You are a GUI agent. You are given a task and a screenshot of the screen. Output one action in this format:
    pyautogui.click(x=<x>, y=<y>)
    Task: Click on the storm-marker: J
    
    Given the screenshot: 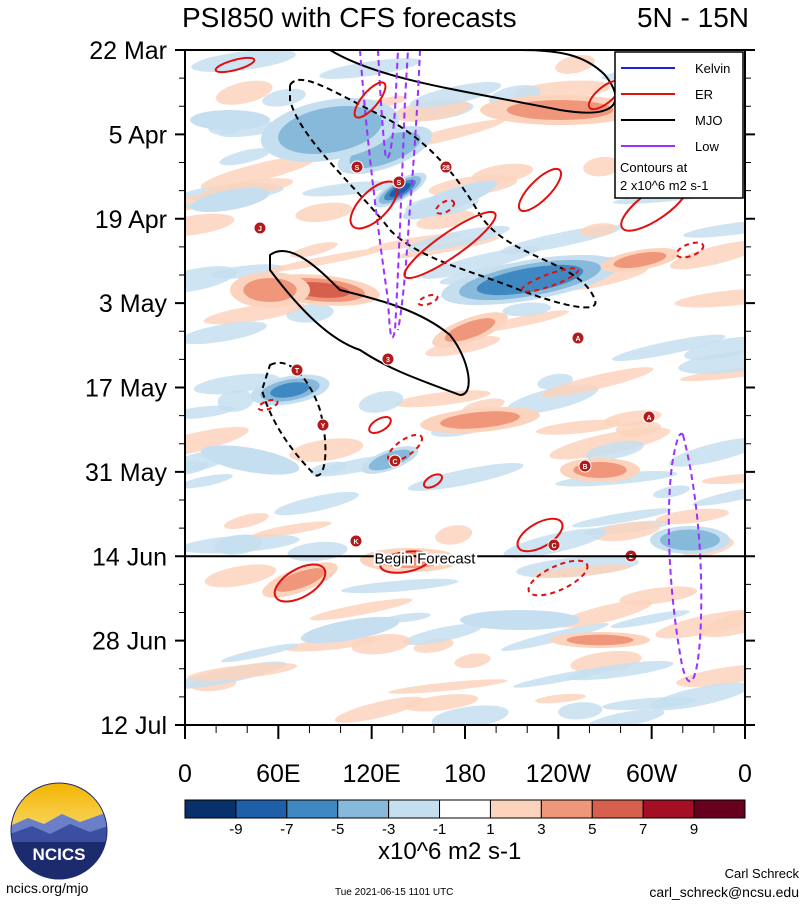 What is the action you would take?
    pyautogui.click(x=260, y=228)
    